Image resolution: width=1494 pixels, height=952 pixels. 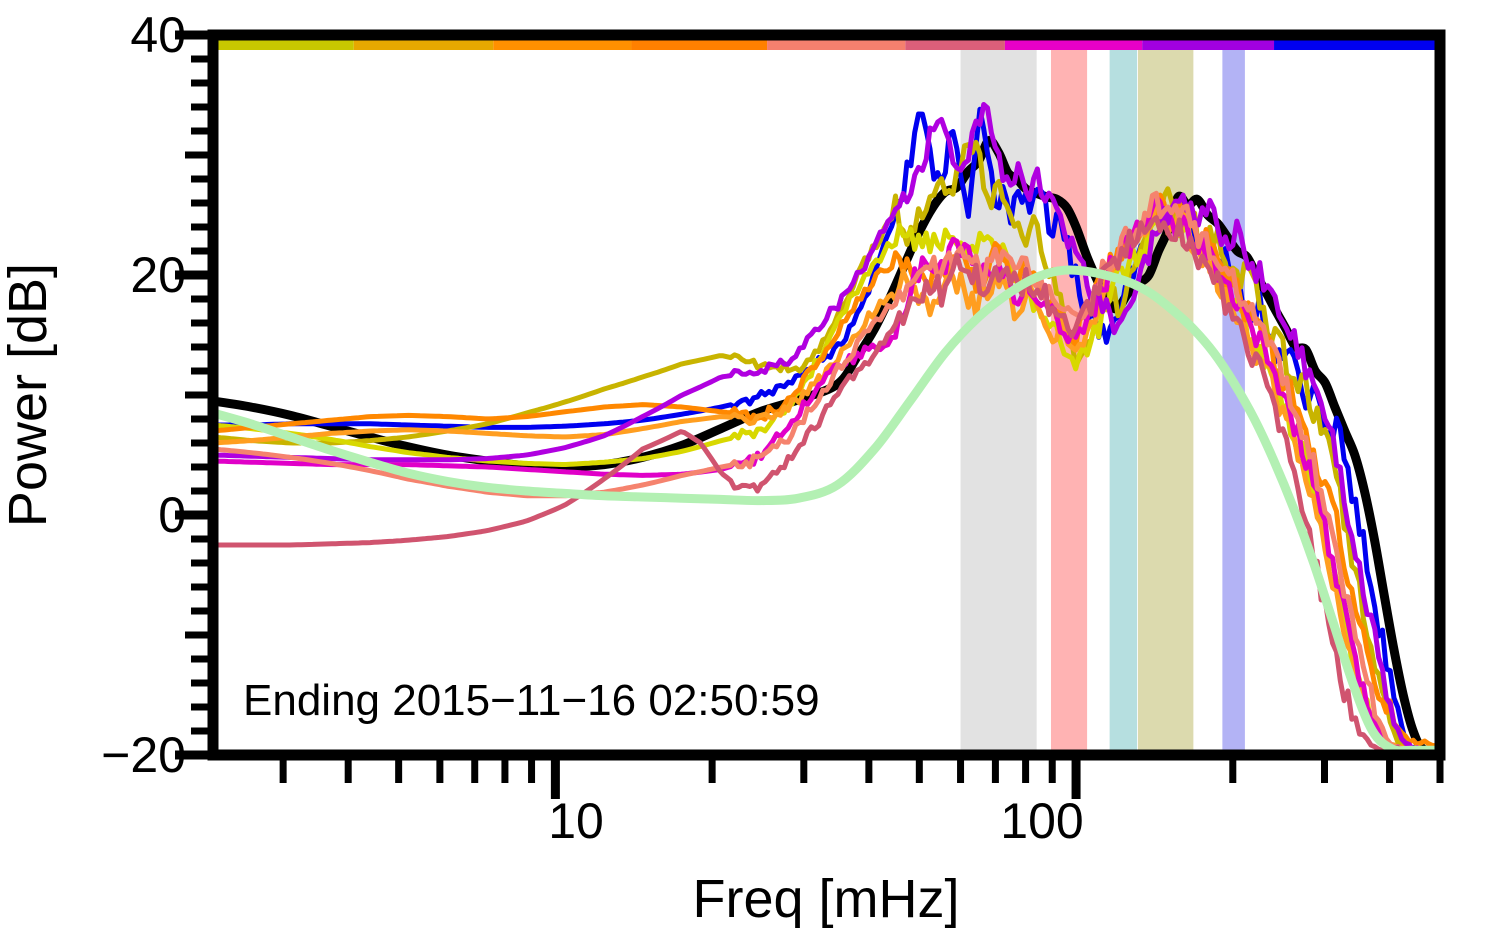 I want to click on y-tick-label-40: 40, so click(x=158, y=35).